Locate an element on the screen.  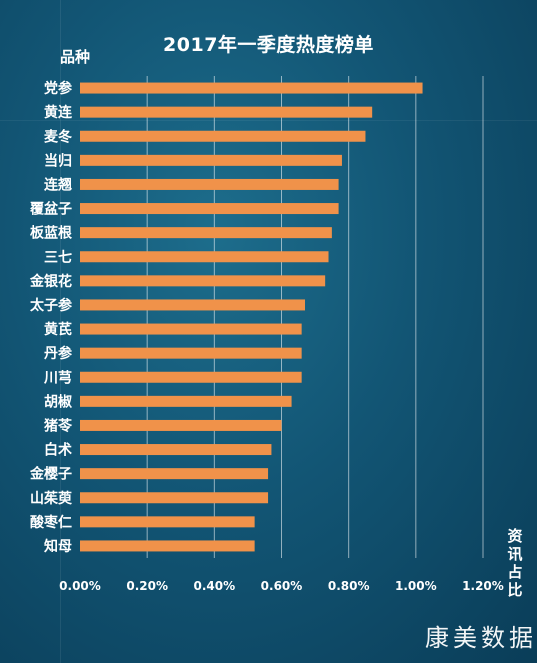
chart-title: 2017年一季度热度榜单 is located at coordinates (268, 45).